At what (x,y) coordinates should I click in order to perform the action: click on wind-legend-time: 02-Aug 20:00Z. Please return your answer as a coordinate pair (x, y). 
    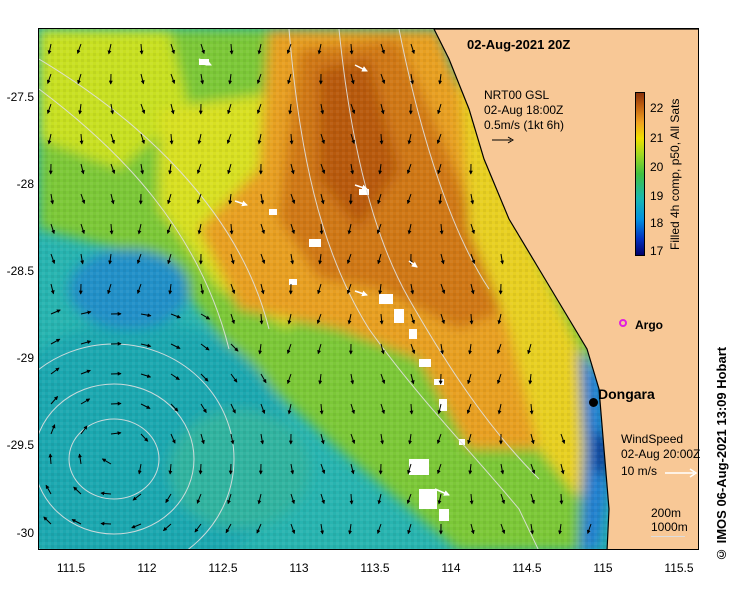
    Looking at the image, I should click on (661, 454).